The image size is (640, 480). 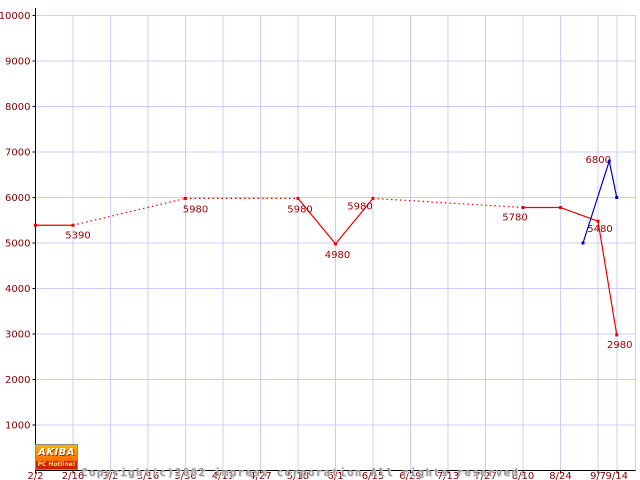 I want to click on y-axis-label: 7000, so click(x=17, y=153).